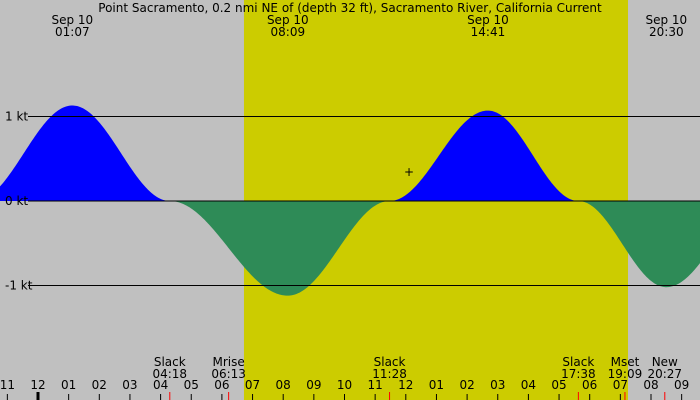 This screenshot has width=700, height=400. What do you see at coordinates (169, 374) in the screenshot?
I see `event-time: 04:18` at bounding box center [169, 374].